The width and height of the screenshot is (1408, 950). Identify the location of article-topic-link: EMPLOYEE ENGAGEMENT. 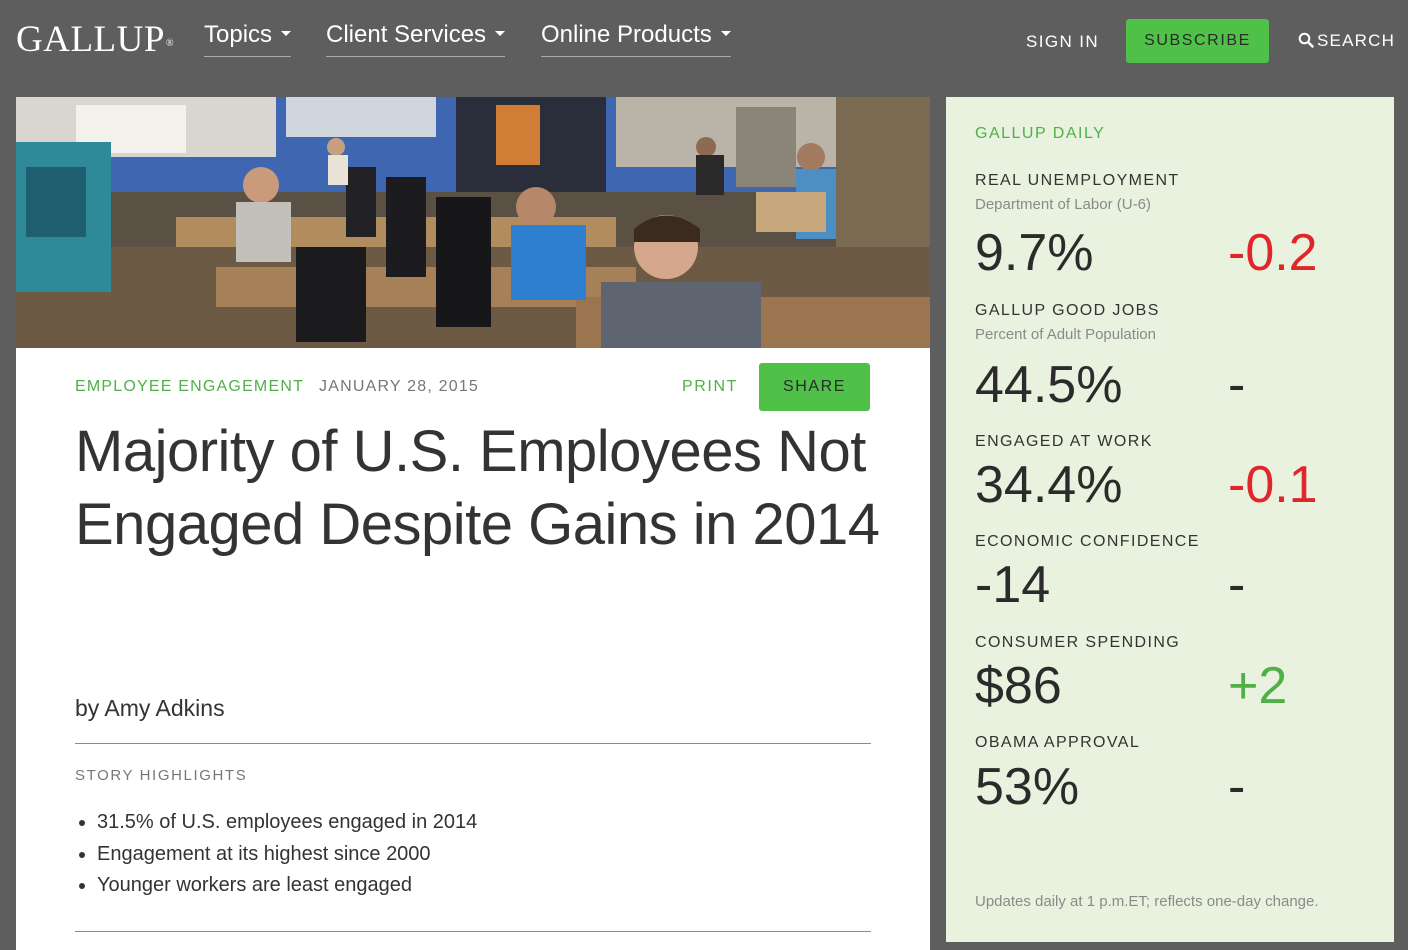
(190, 386).